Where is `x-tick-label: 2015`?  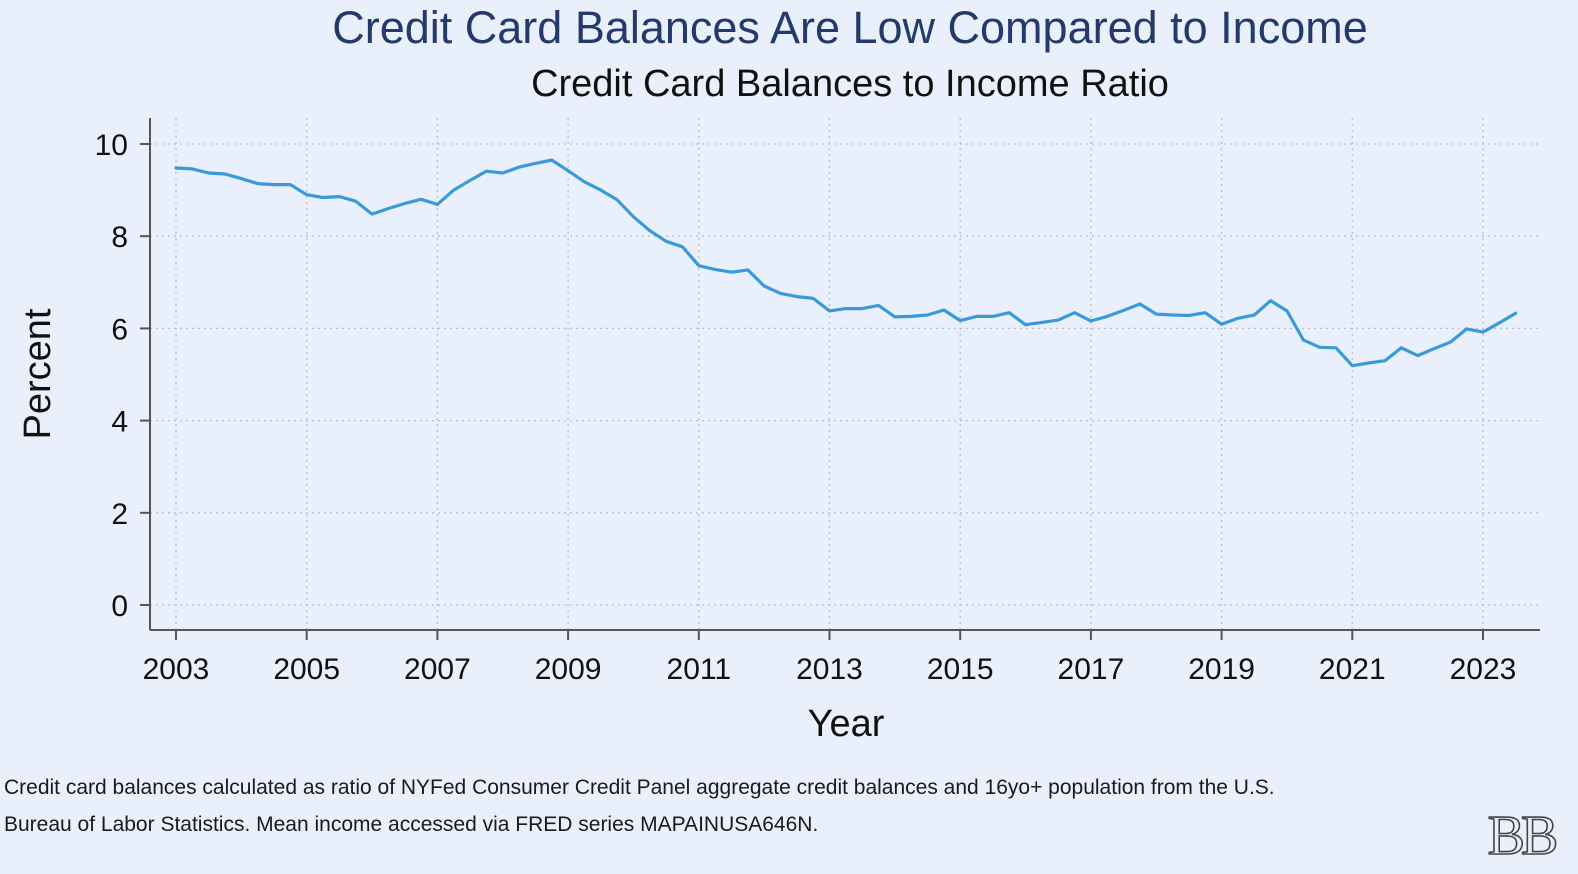
x-tick-label: 2015 is located at coordinates (960, 669).